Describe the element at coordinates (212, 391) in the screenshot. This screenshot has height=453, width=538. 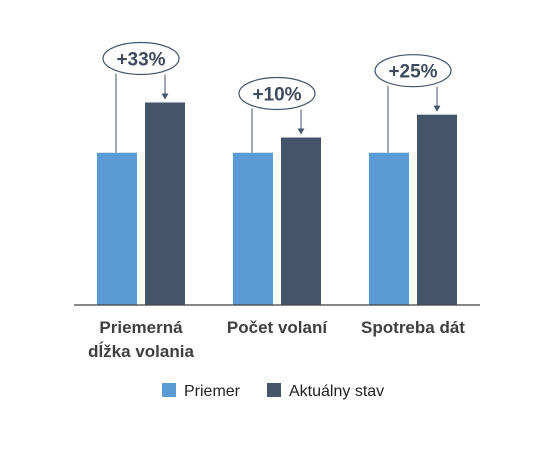
I see `legend-label-priemer: Priemer` at that location.